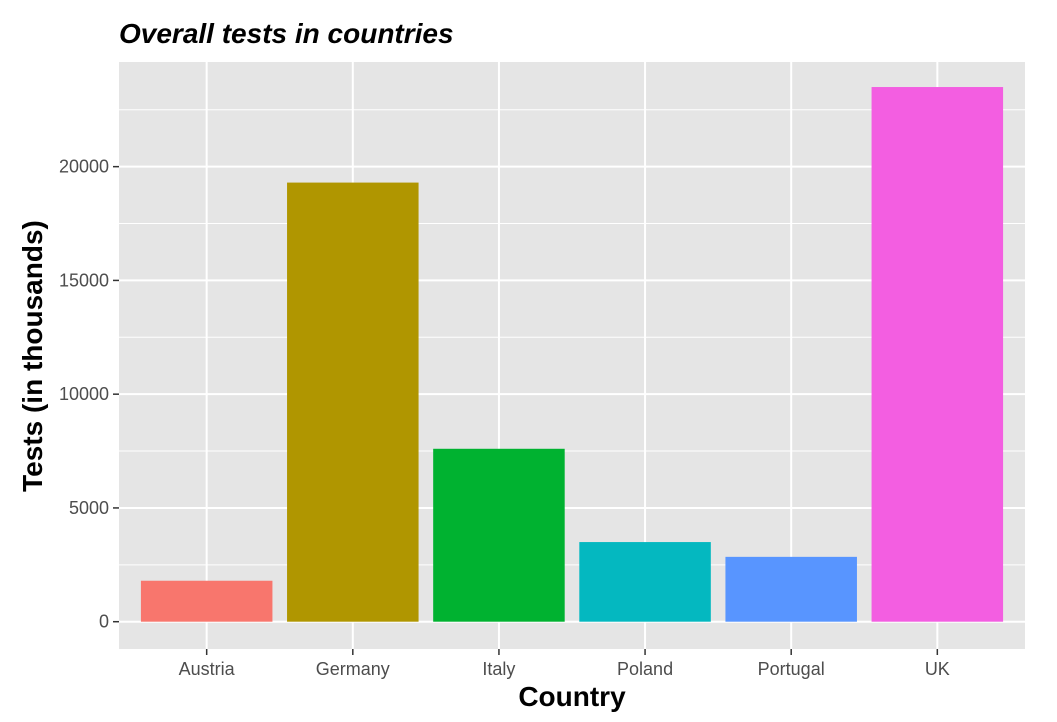 The image size is (1057, 722). What do you see at coordinates (499, 535) in the screenshot?
I see `bar-italy` at bounding box center [499, 535].